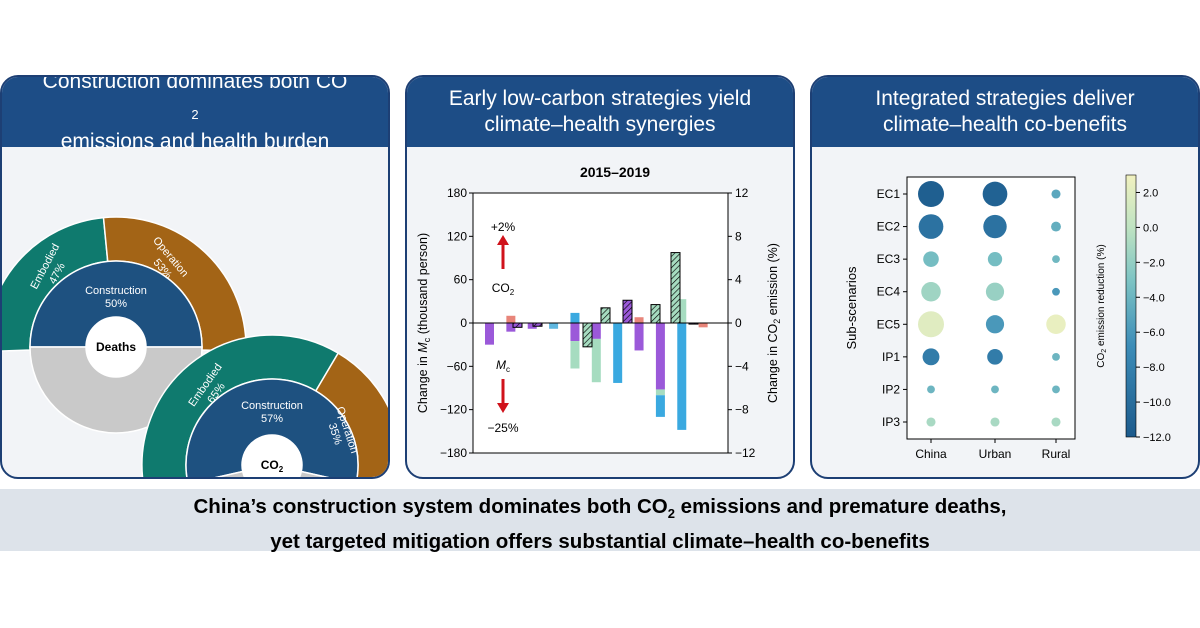 This screenshot has width=1200, height=628. What do you see at coordinates (738, 236) in the screenshot?
I see `right-tick-label: 8` at bounding box center [738, 236].